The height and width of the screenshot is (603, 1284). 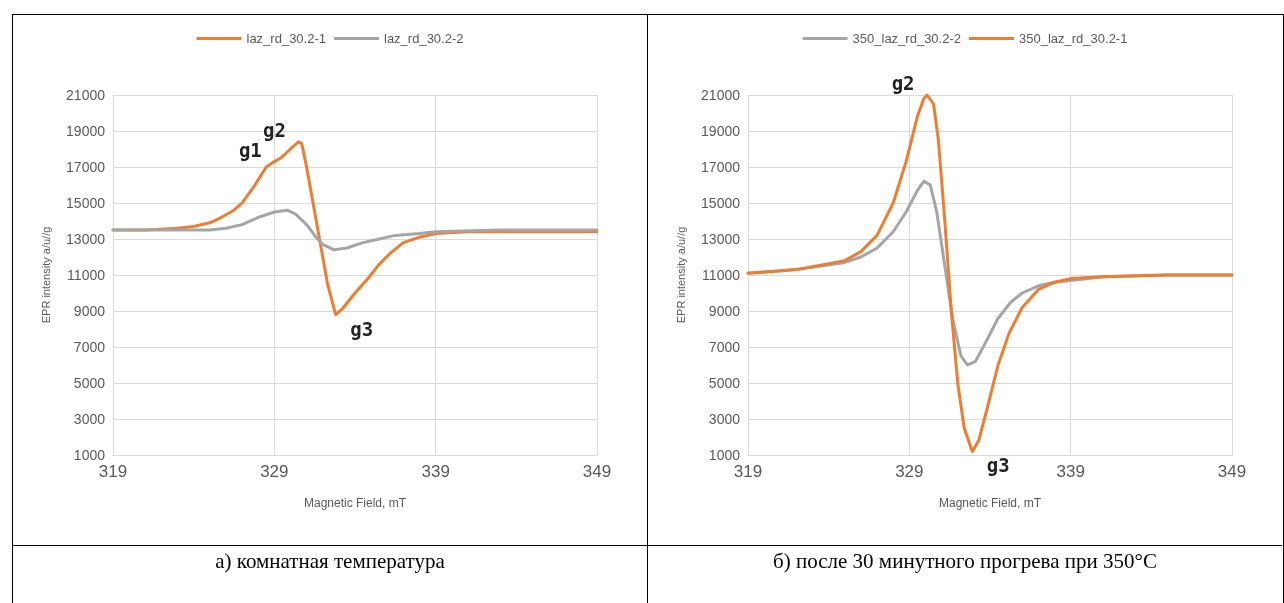 I want to click on annotation: g1, so click(x=250, y=149).